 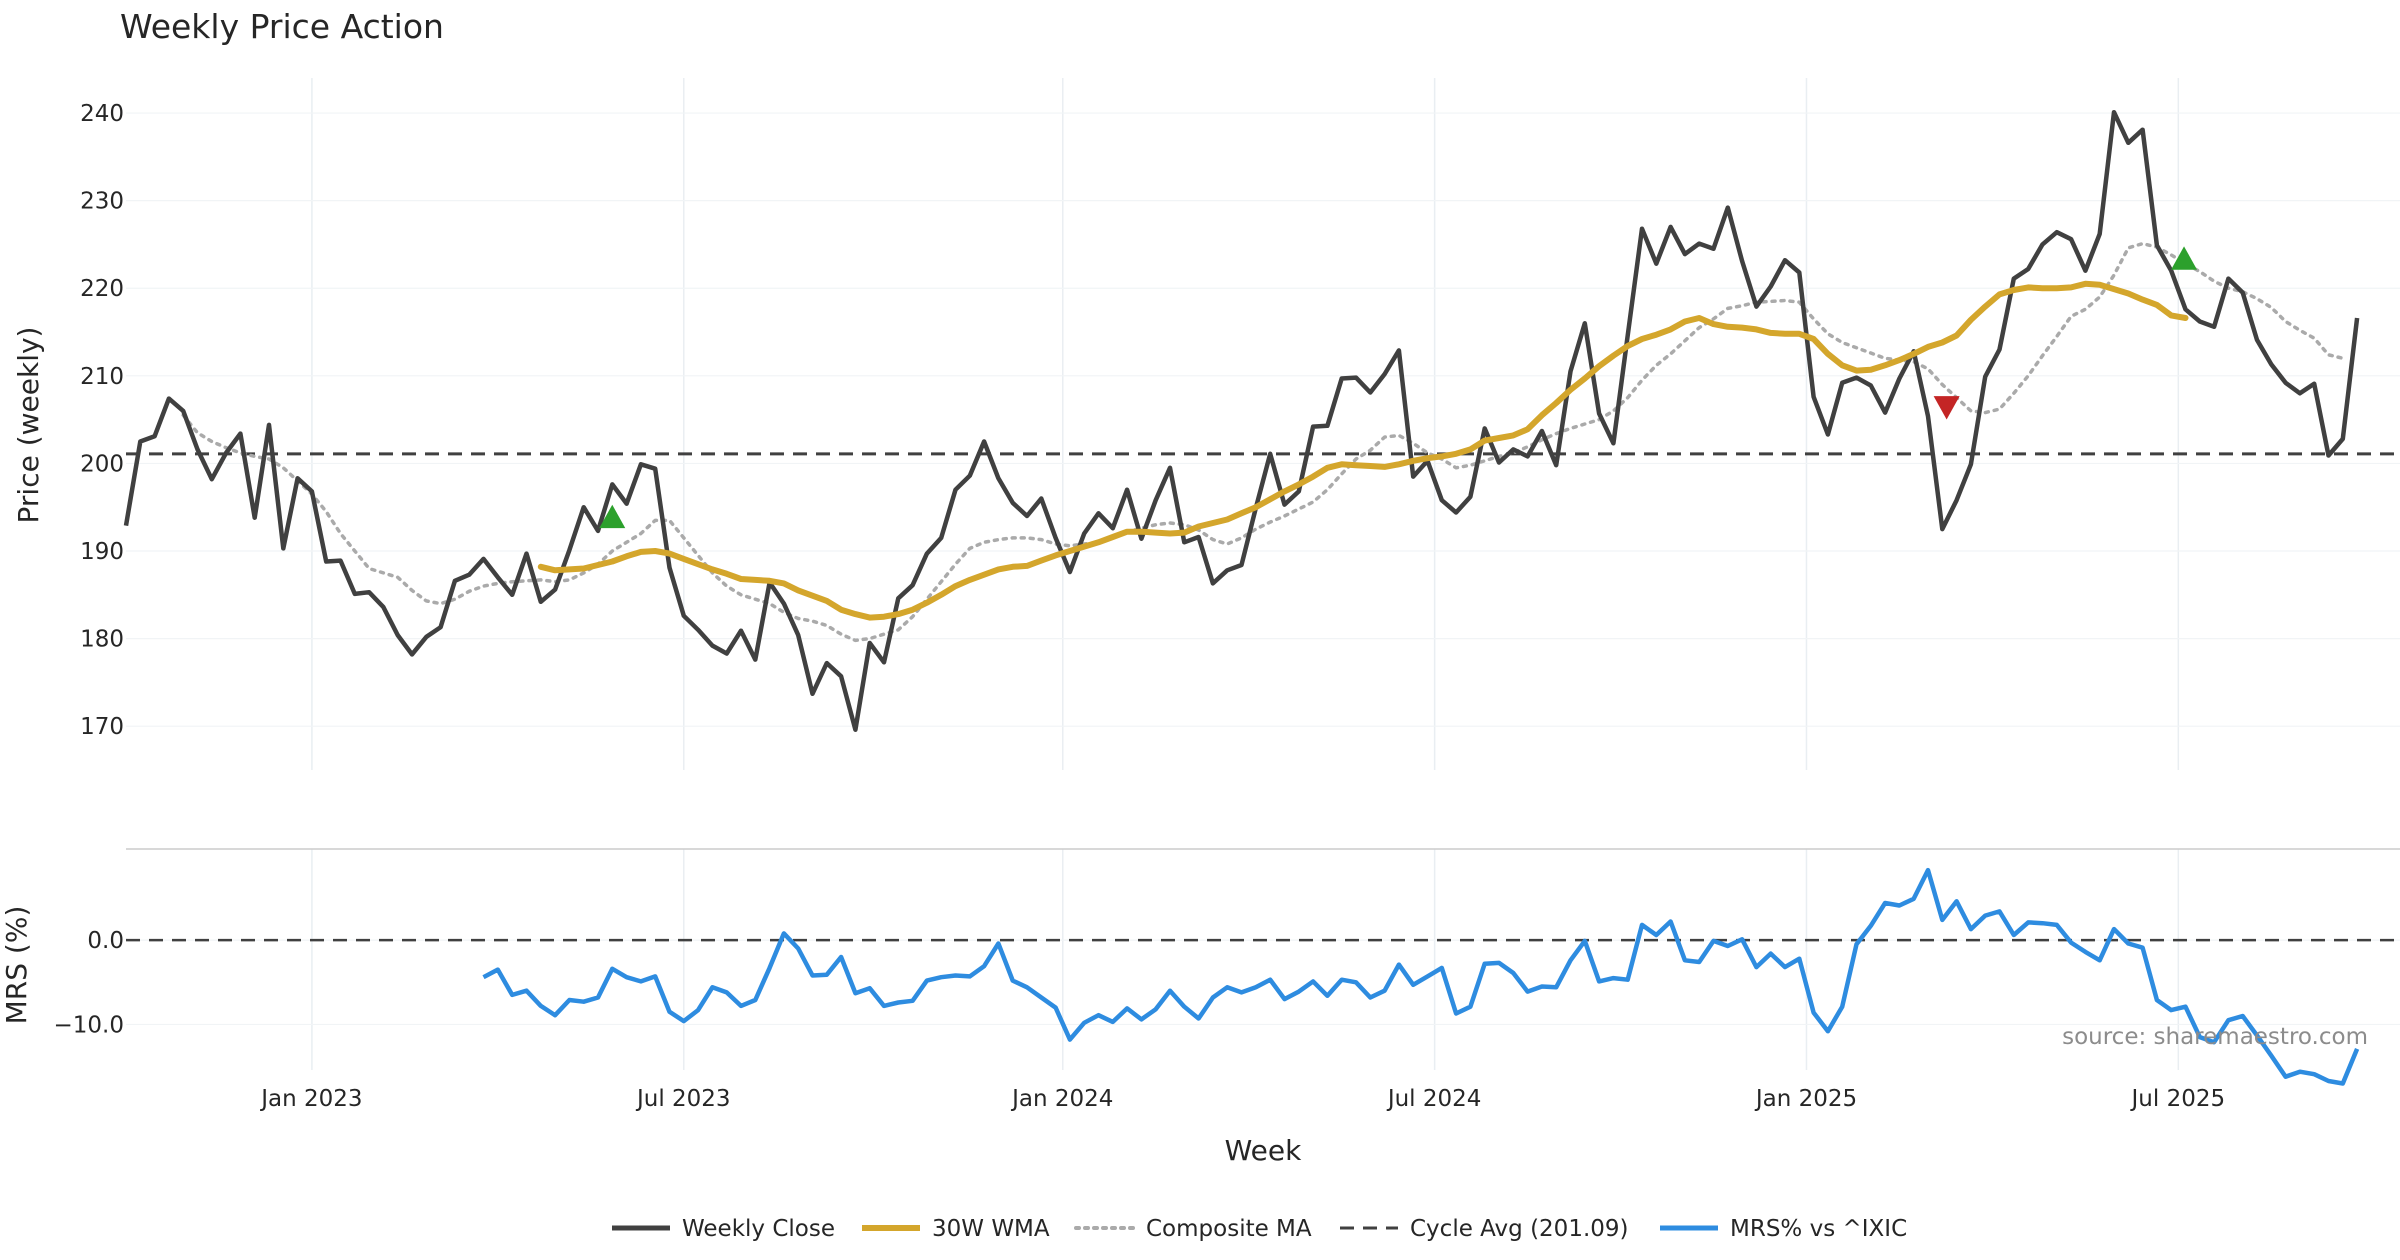 What do you see at coordinates (1519, 1229) in the screenshot?
I see `legend-label-cycle-avg: Cycle Avg (201.09)` at bounding box center [1519, 1229].